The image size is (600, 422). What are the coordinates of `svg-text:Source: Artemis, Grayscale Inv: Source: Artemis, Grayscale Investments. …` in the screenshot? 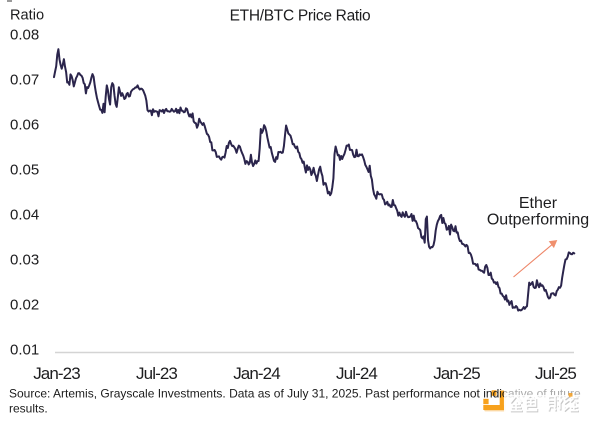 It's located at (295, 394).